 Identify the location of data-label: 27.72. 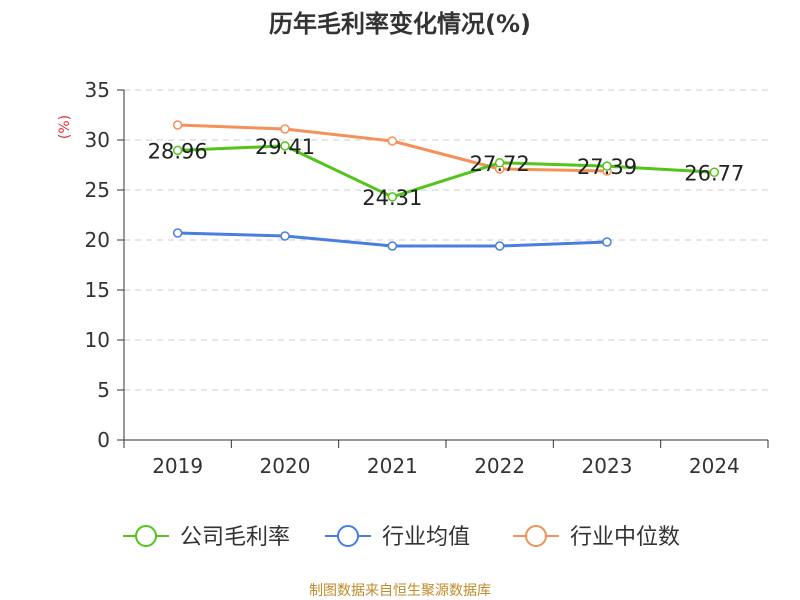
(500, 164).